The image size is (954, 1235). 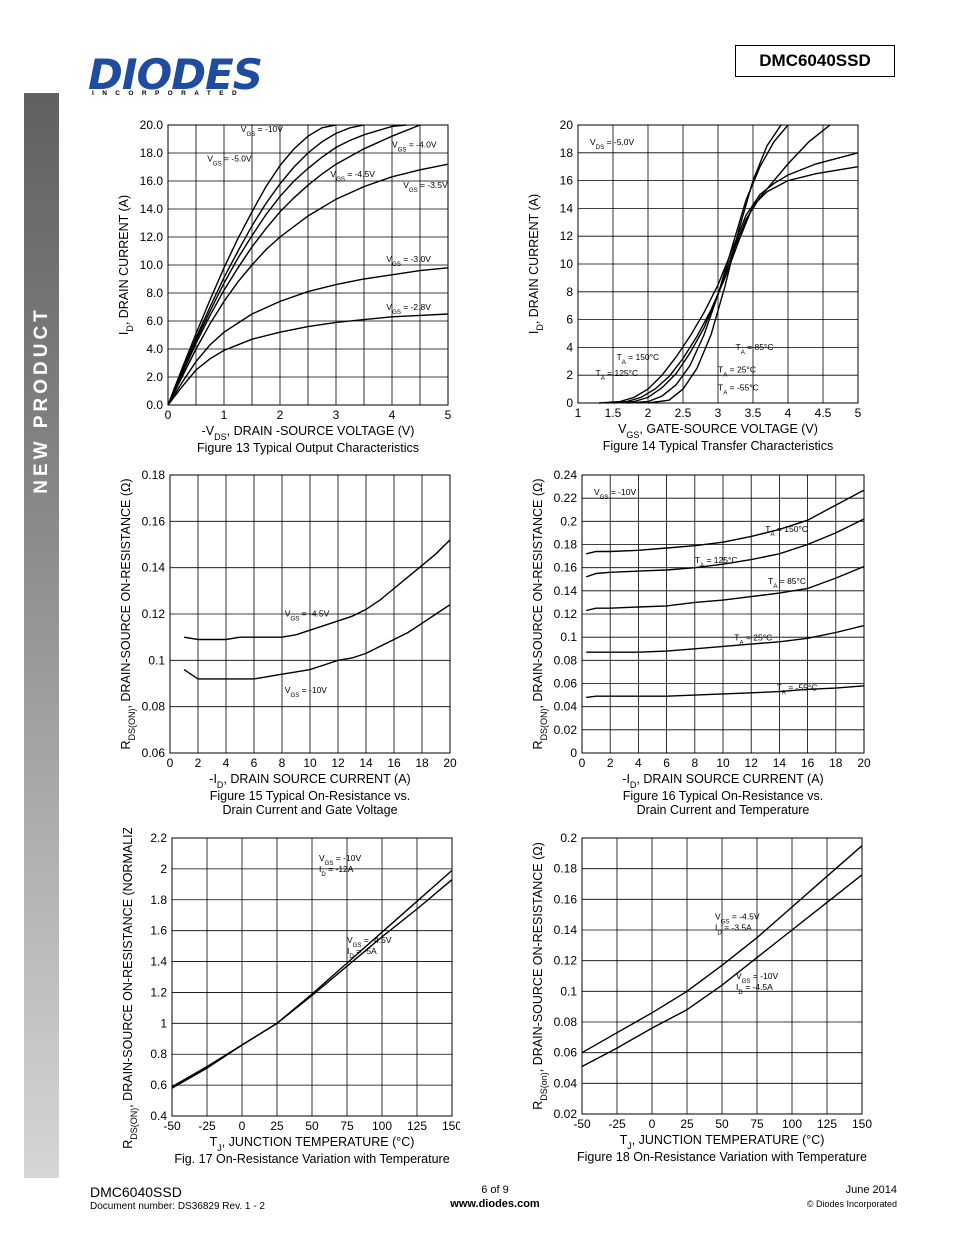 I want to click on footer-page-number: 6 of 9, so click(x=495, y=1190).